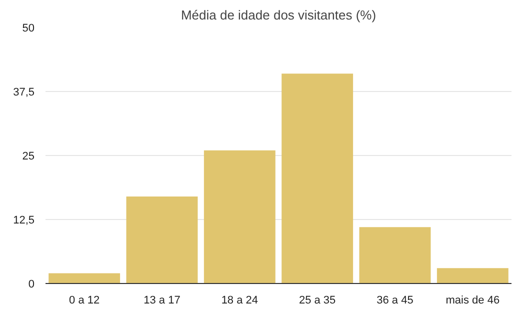  What do you see at coordinates (24, 92) in the screenshot?
I see `y-tick-label: 37,5` at bounding box center [24, 92].